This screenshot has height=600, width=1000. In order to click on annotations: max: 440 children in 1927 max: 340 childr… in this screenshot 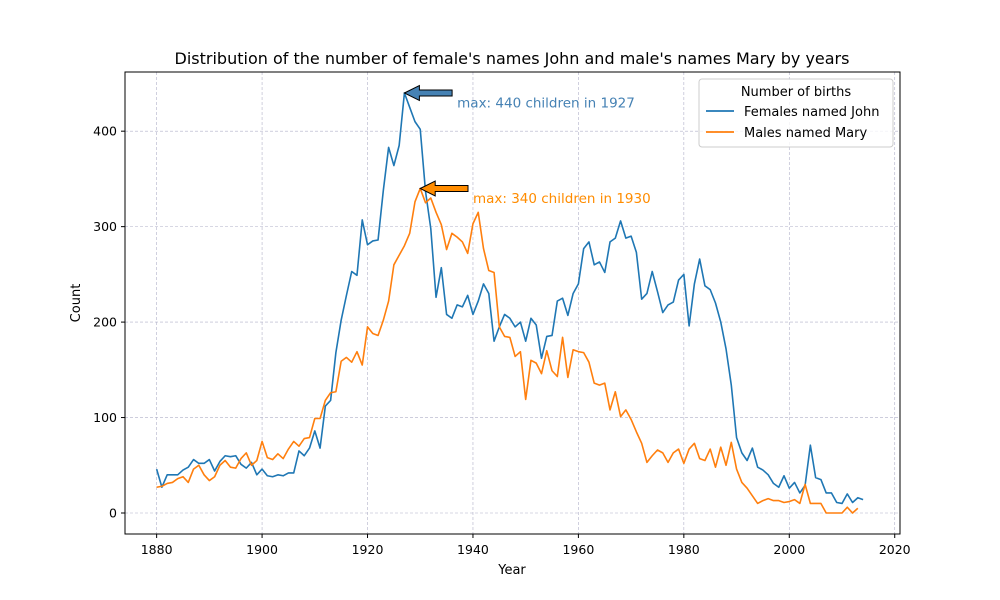, I will do `click(527, 145)`.